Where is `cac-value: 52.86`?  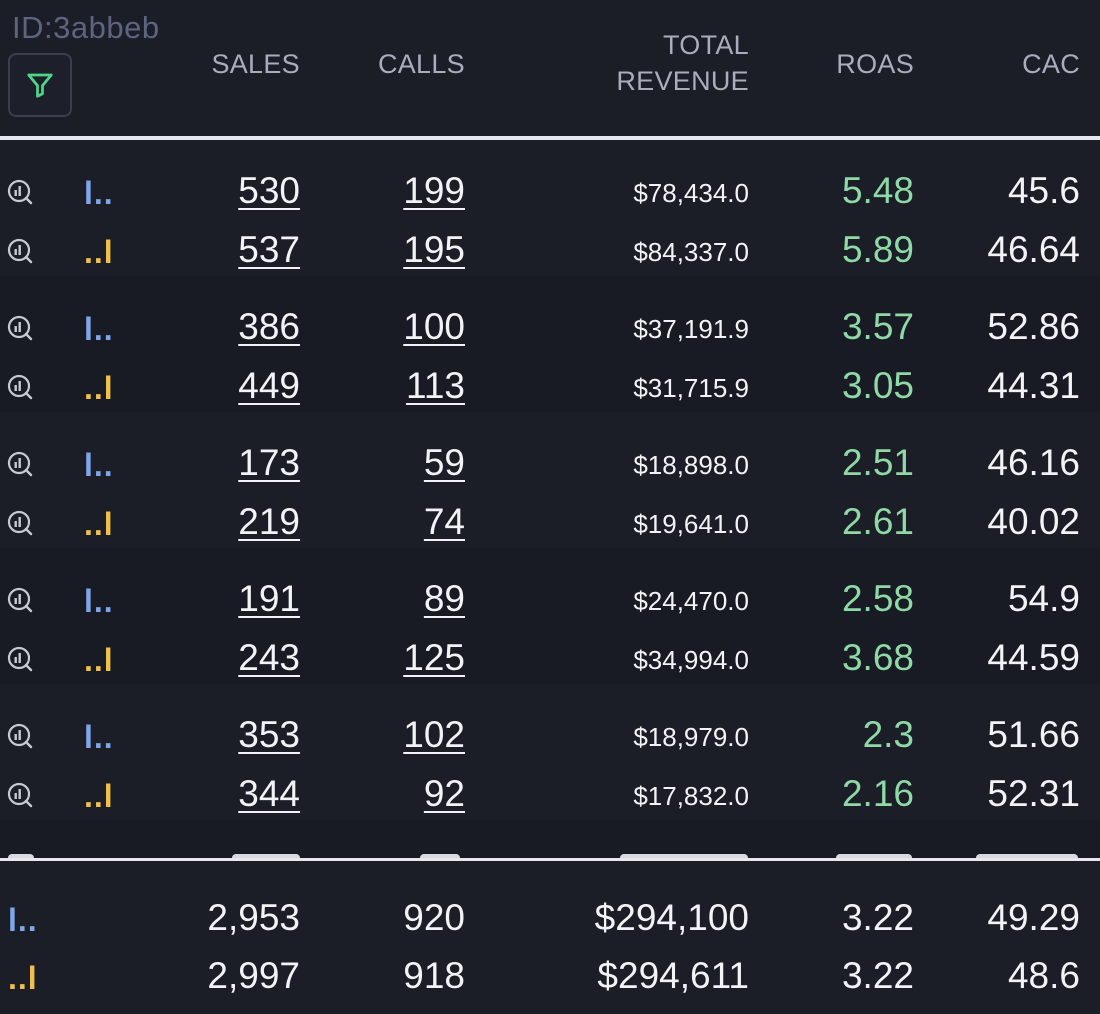
cac-value: 52.86 is located at coordinates (1033, 326).